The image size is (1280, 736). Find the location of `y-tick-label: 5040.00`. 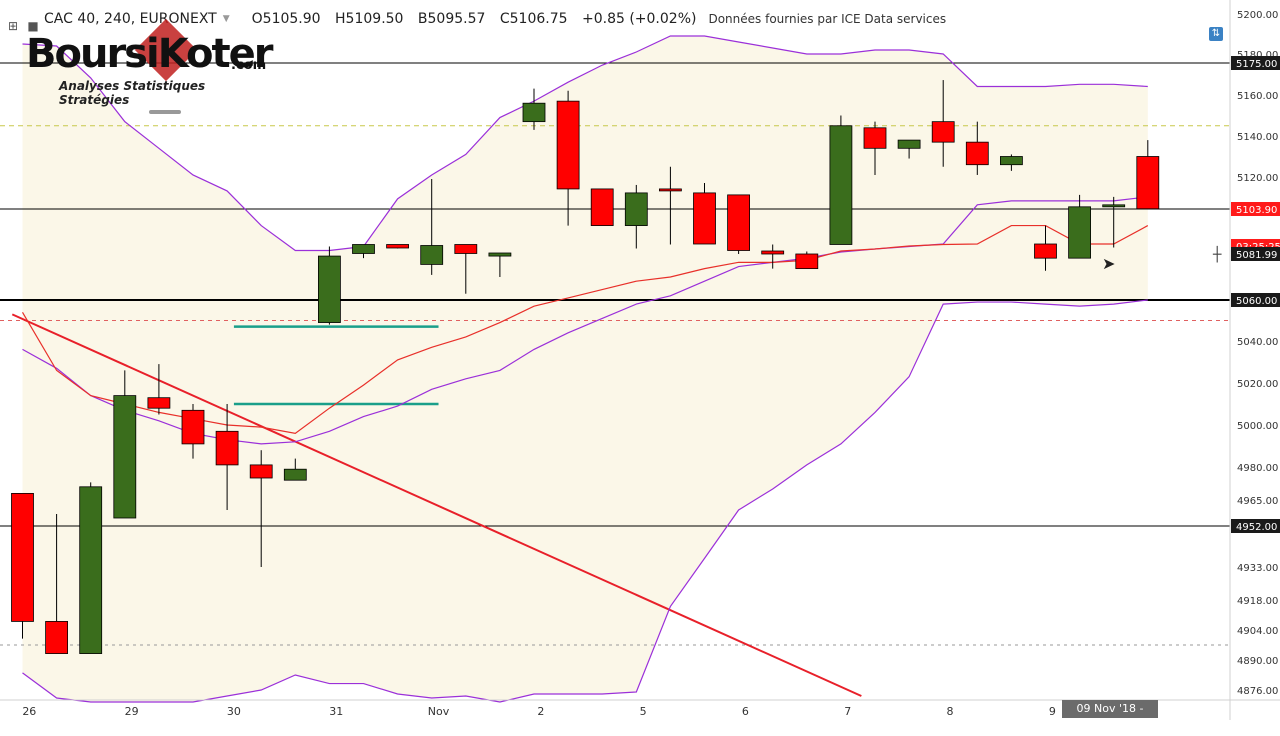

y-tick-label: 5040.00 is located at coordinates (1257, 342).